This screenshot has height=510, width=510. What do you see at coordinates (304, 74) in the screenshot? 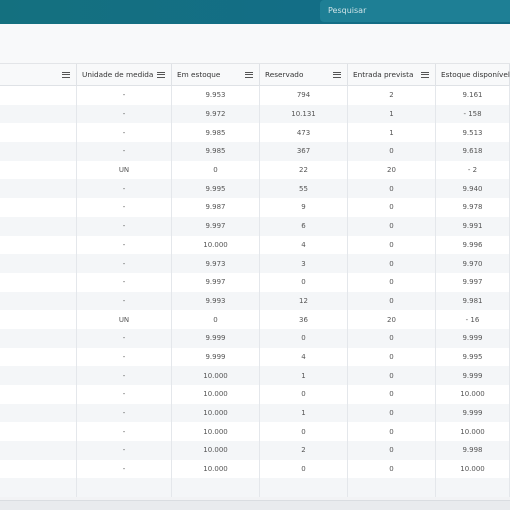
I see `column-header-reserved: Reservado` at bounding box center [304, 74].